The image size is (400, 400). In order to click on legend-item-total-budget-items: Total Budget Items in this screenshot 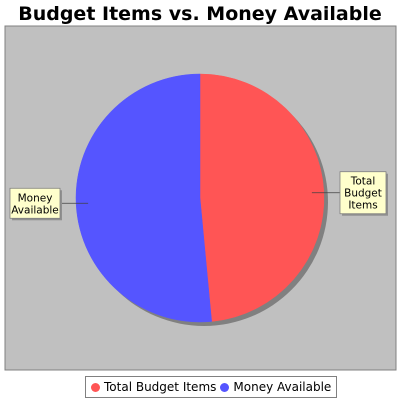, I will do `click(153, 387)`.